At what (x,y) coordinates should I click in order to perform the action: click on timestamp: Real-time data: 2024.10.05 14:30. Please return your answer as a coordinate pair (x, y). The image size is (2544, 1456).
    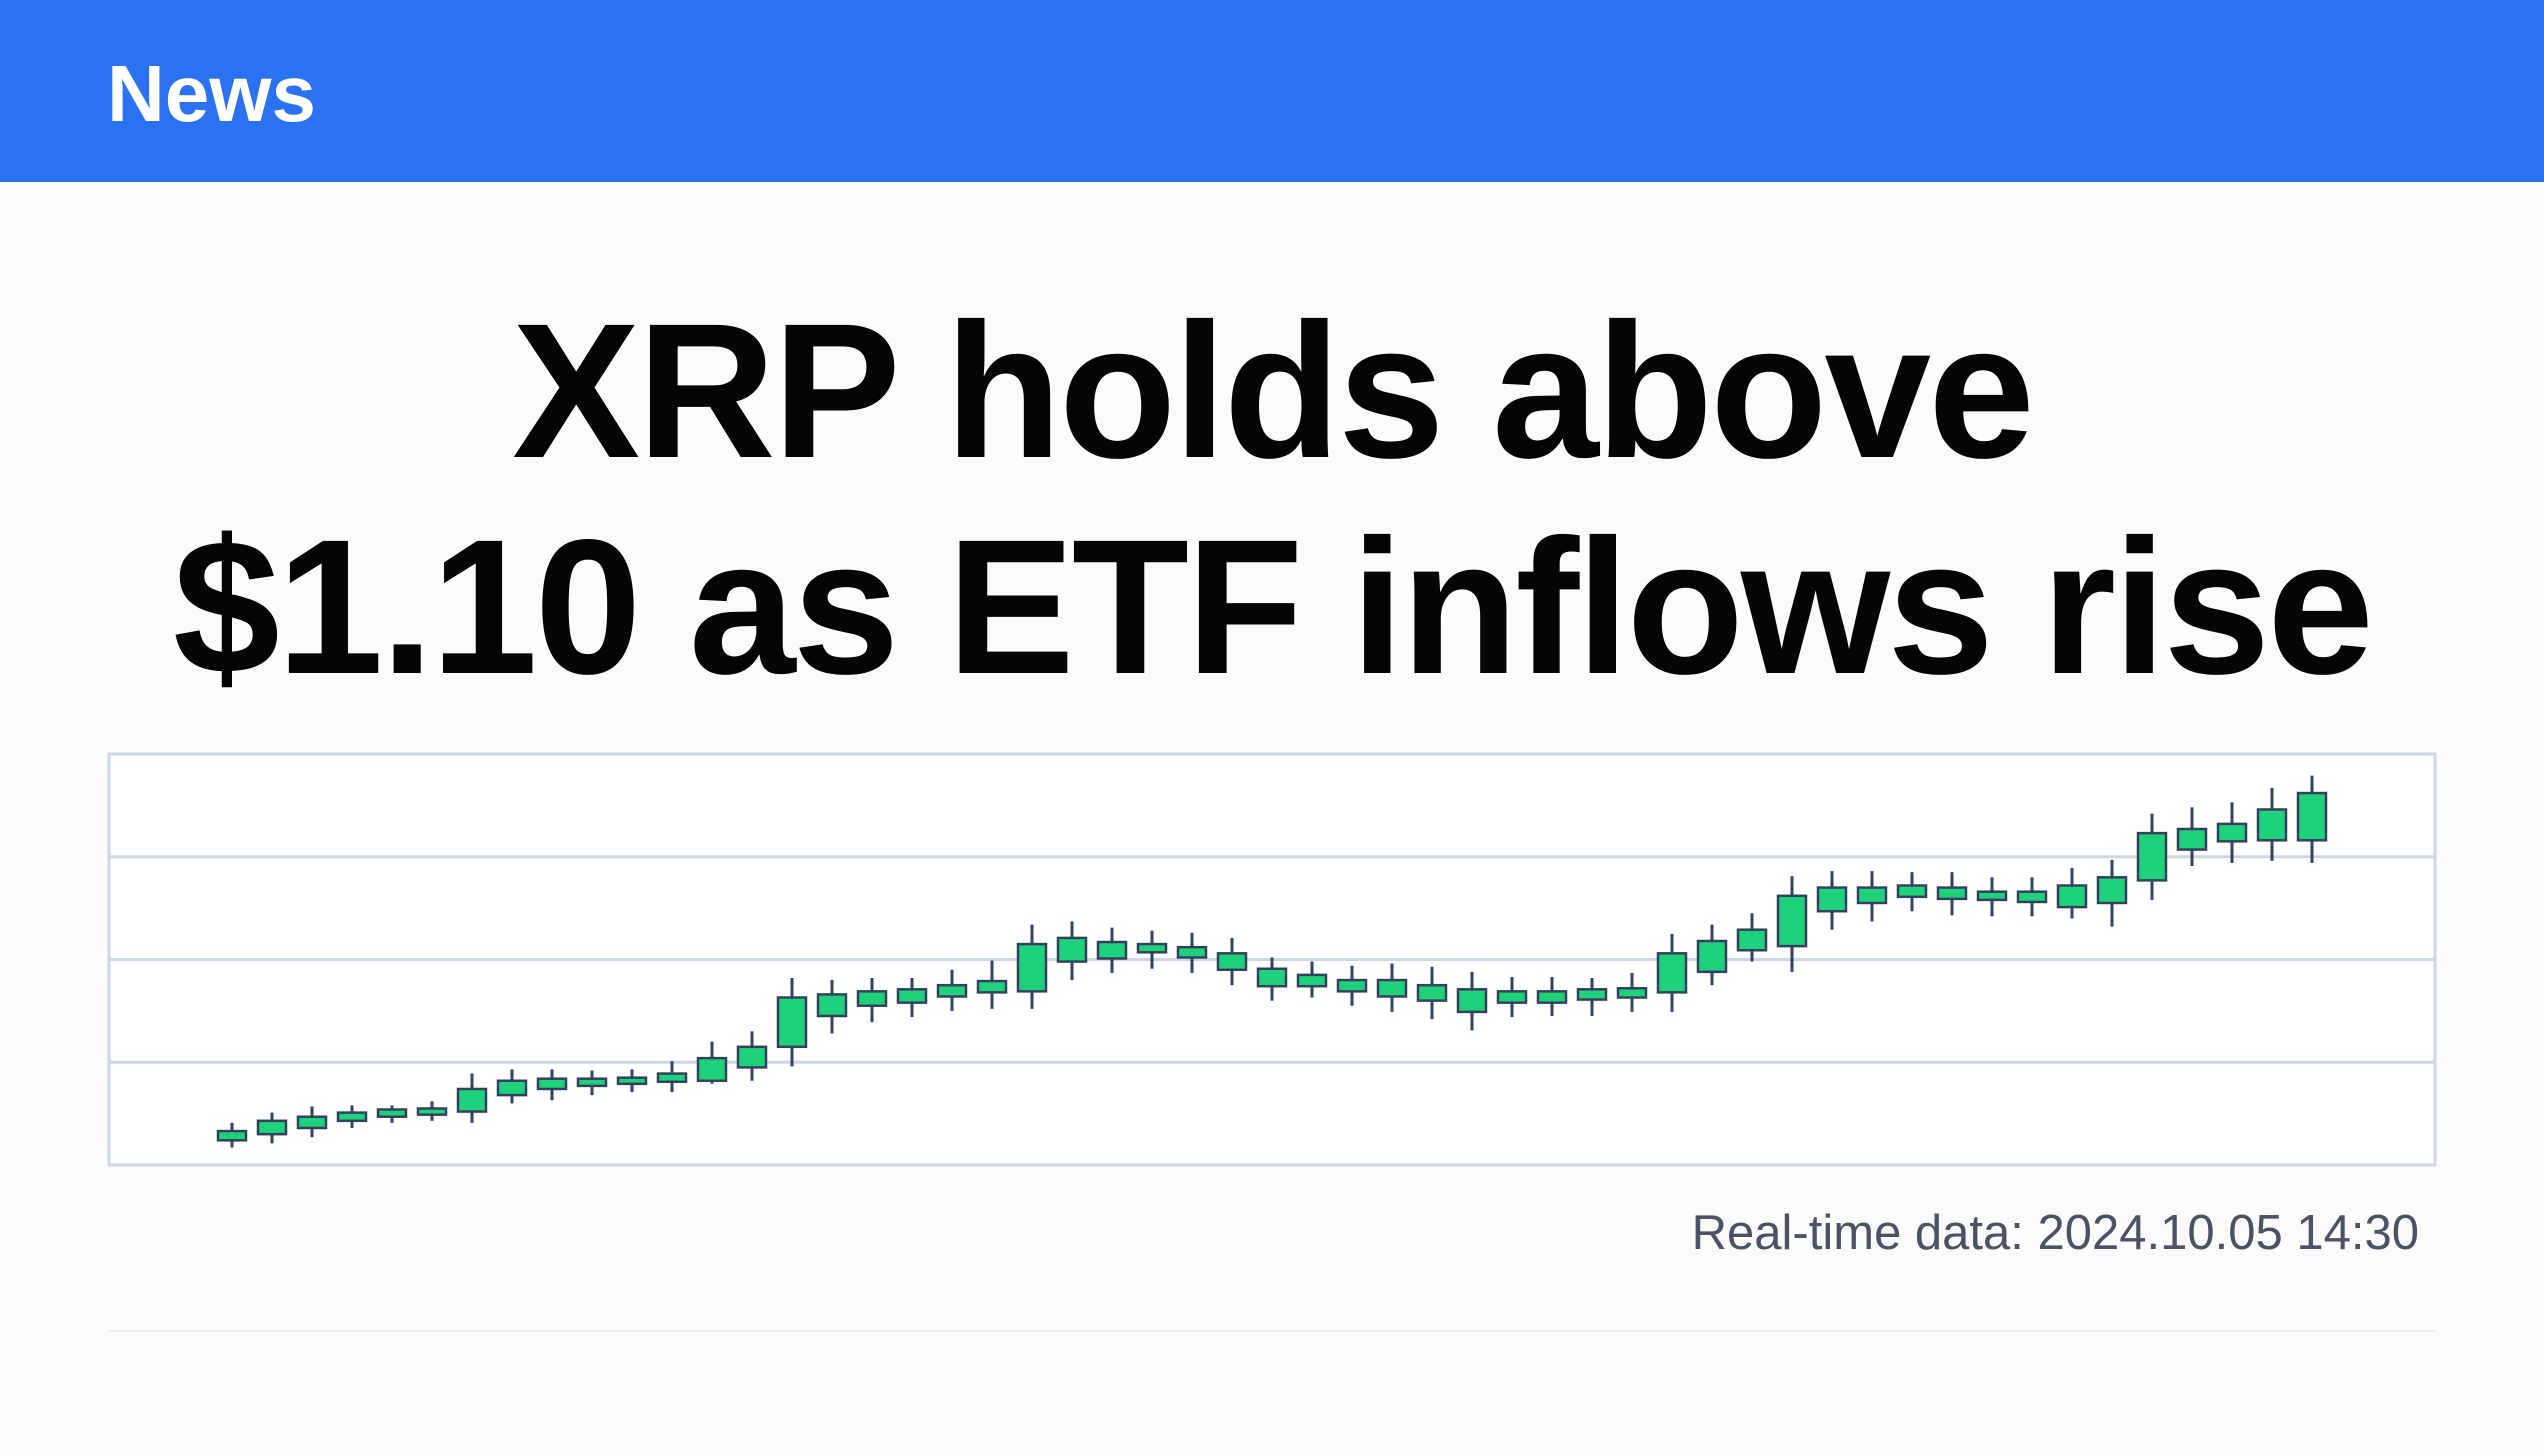
    Looking at the image, I should click on (2055, 1233).